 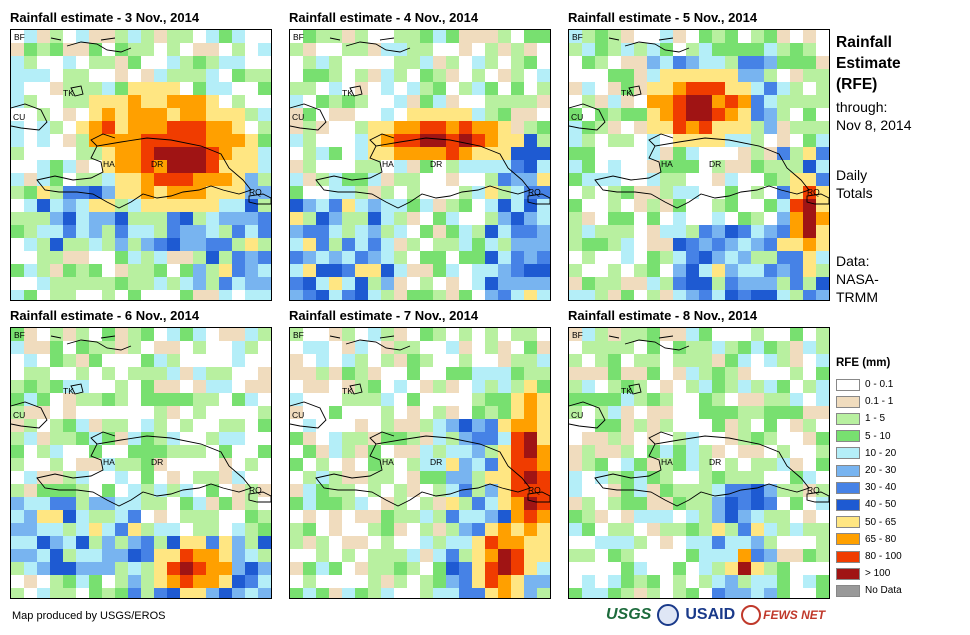 I want to click on legend-item: 1 - 5, so click(x=860, y=418).